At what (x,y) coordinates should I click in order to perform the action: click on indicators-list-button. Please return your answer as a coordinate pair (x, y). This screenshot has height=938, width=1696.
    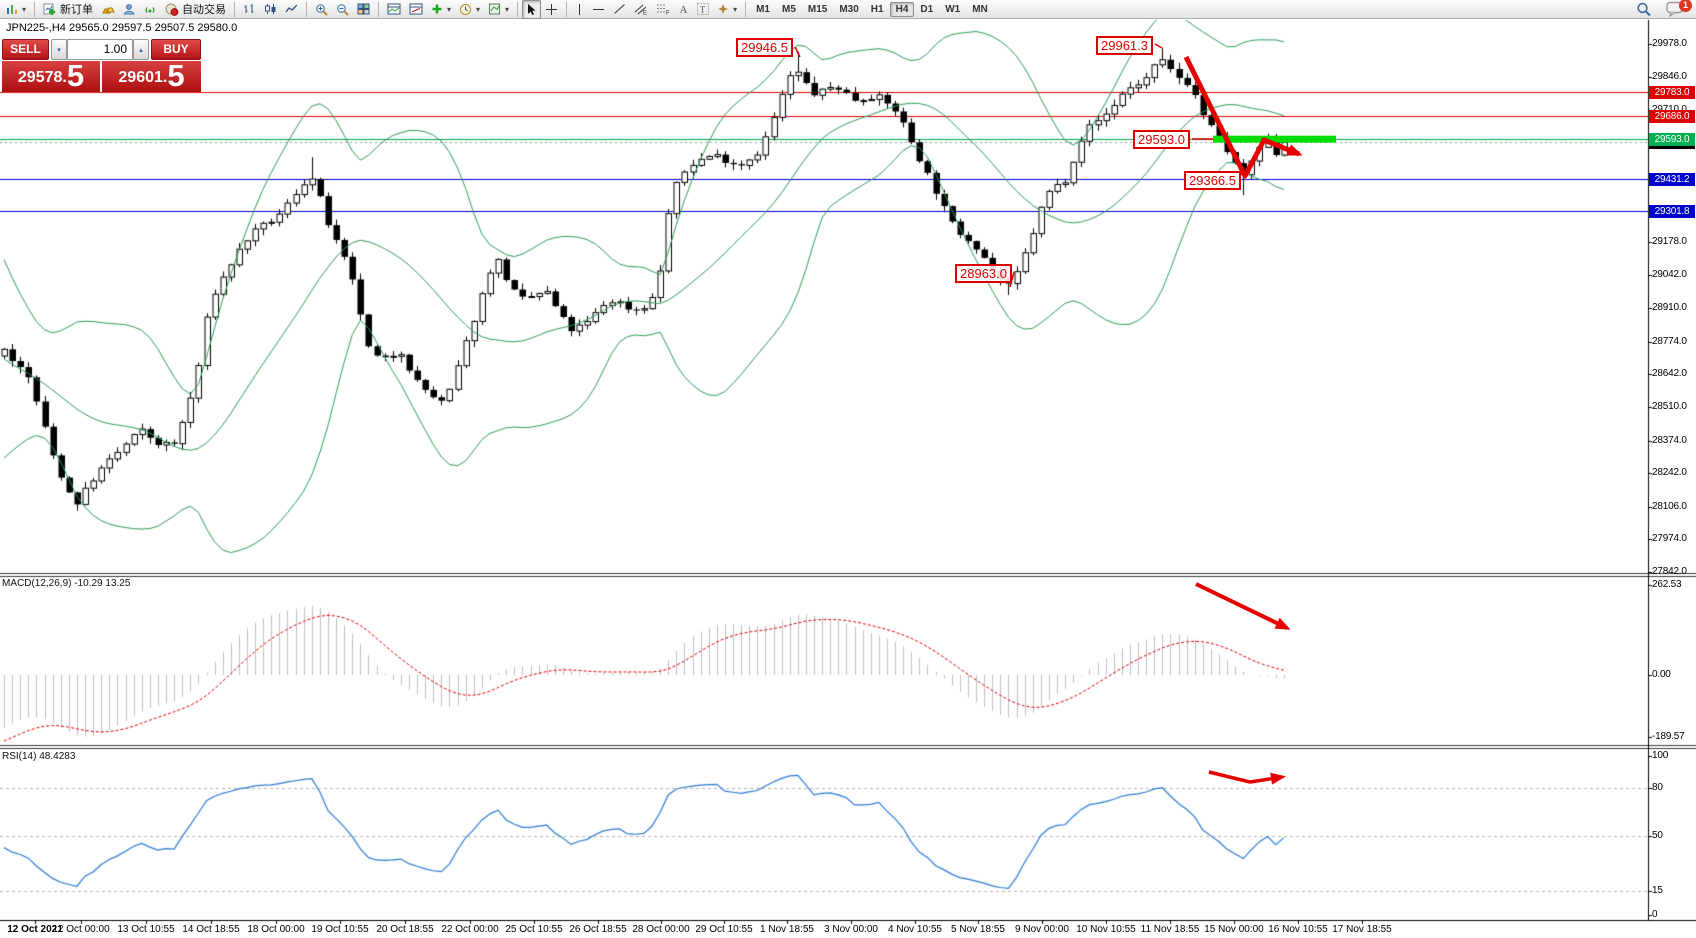
    Looking at the image, I should click on (394, 9).